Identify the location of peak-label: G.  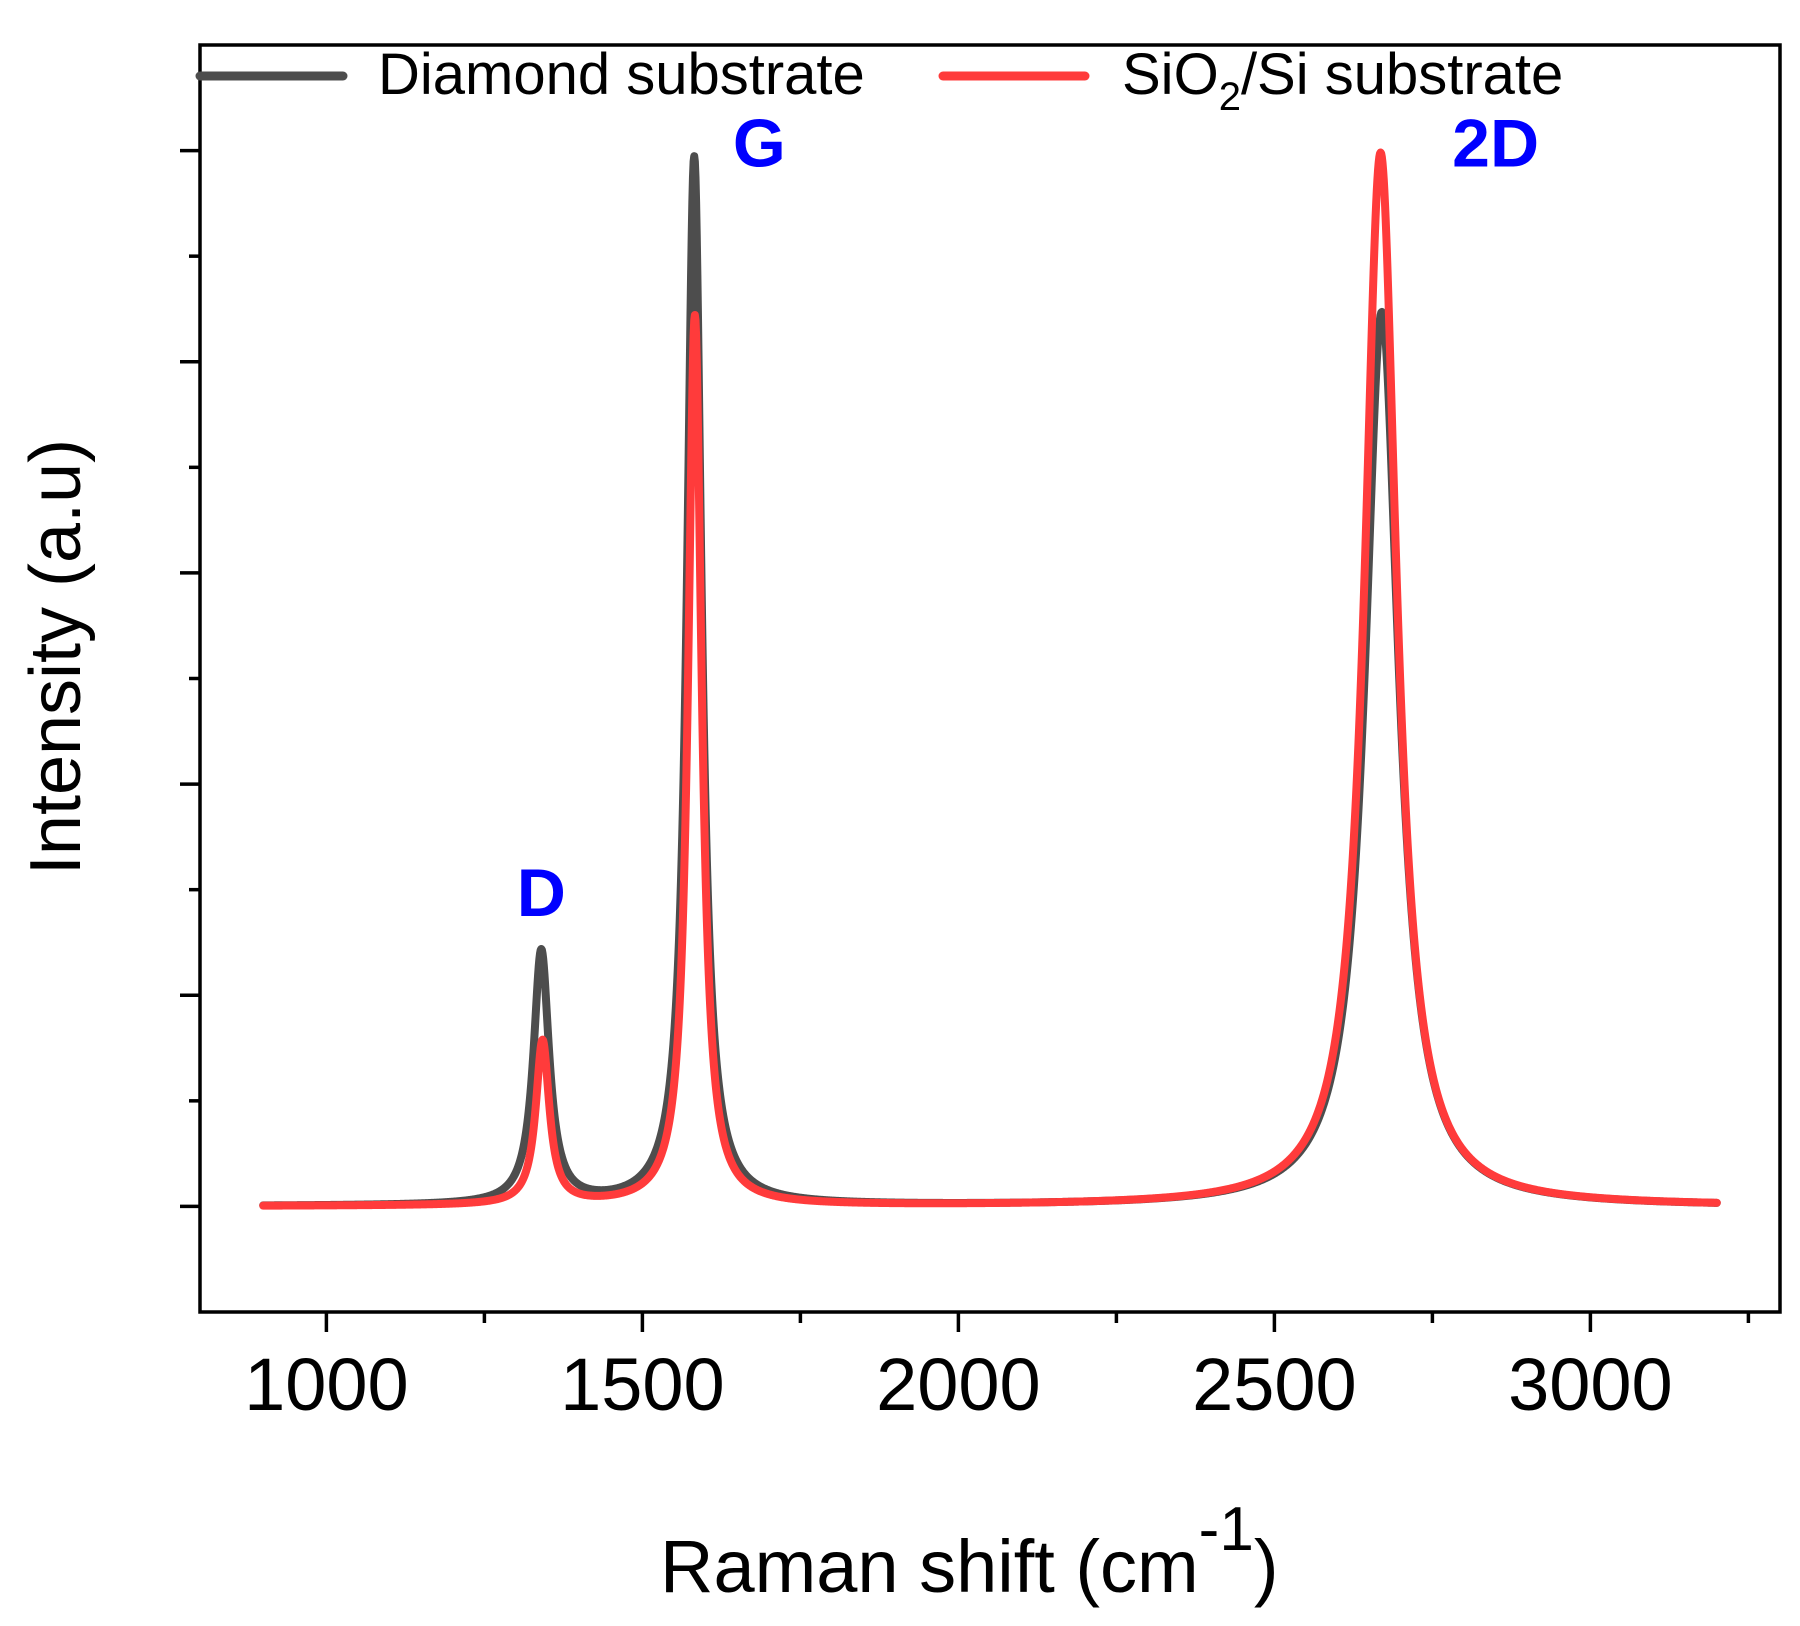
(759, 143).